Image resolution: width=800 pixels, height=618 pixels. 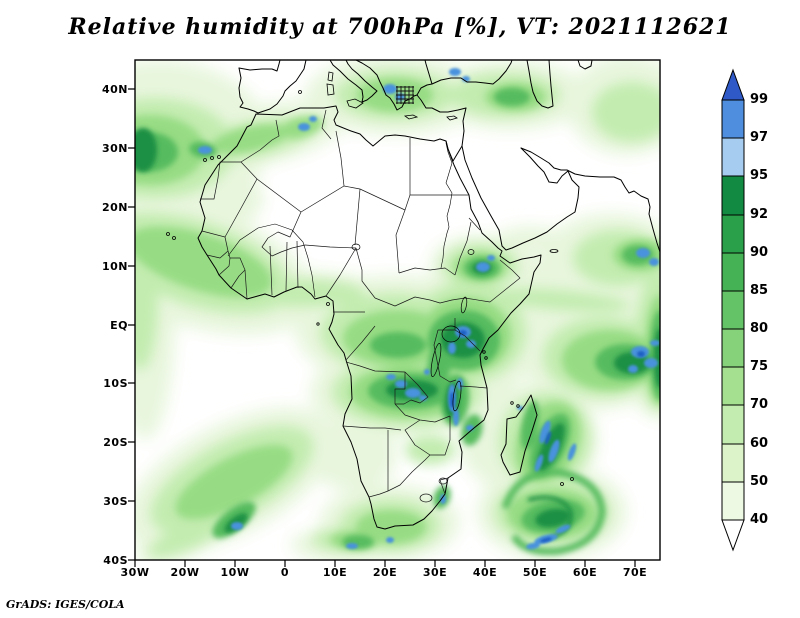 What do you see at coordinates (759, 481) in the screenshot?
I see `colorbar-label-50: 50` at bounding box center [759, 481].